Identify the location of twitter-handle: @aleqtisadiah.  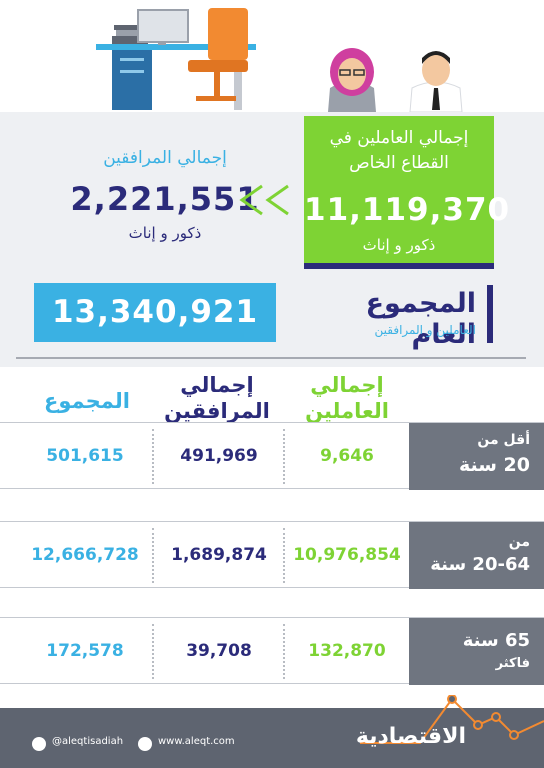
(88, 741).